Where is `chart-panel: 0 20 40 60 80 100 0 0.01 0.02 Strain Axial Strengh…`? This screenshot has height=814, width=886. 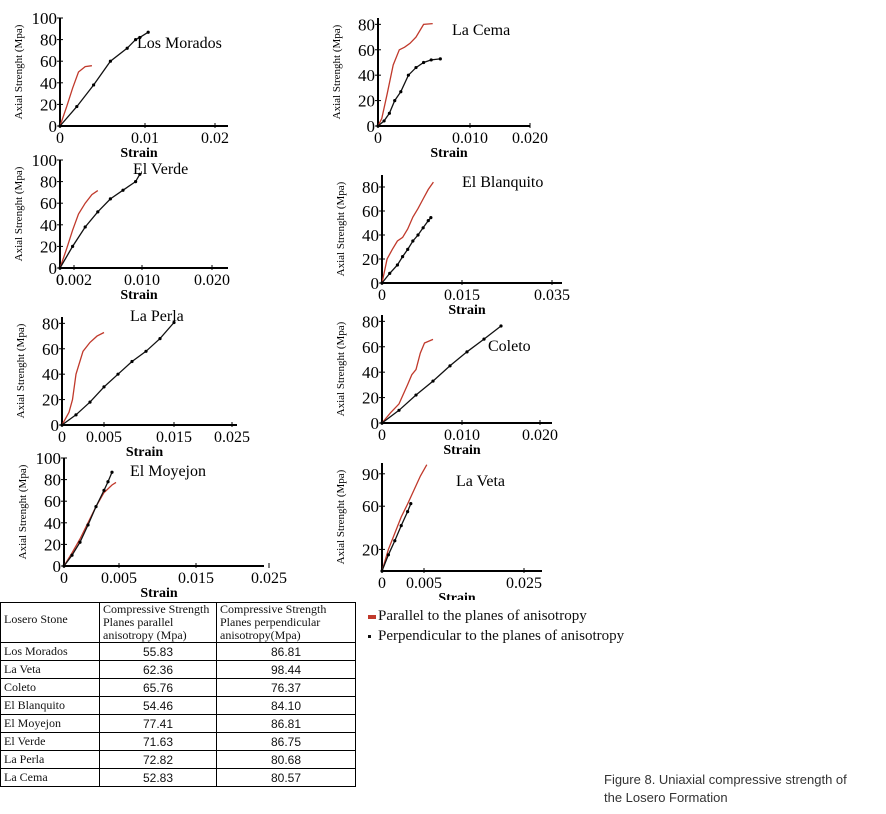 chart-panel: 0 20 40 60 80 100 0 0.01 0.02 Strain Axial Strengh… is located at coordinates (121, 85).